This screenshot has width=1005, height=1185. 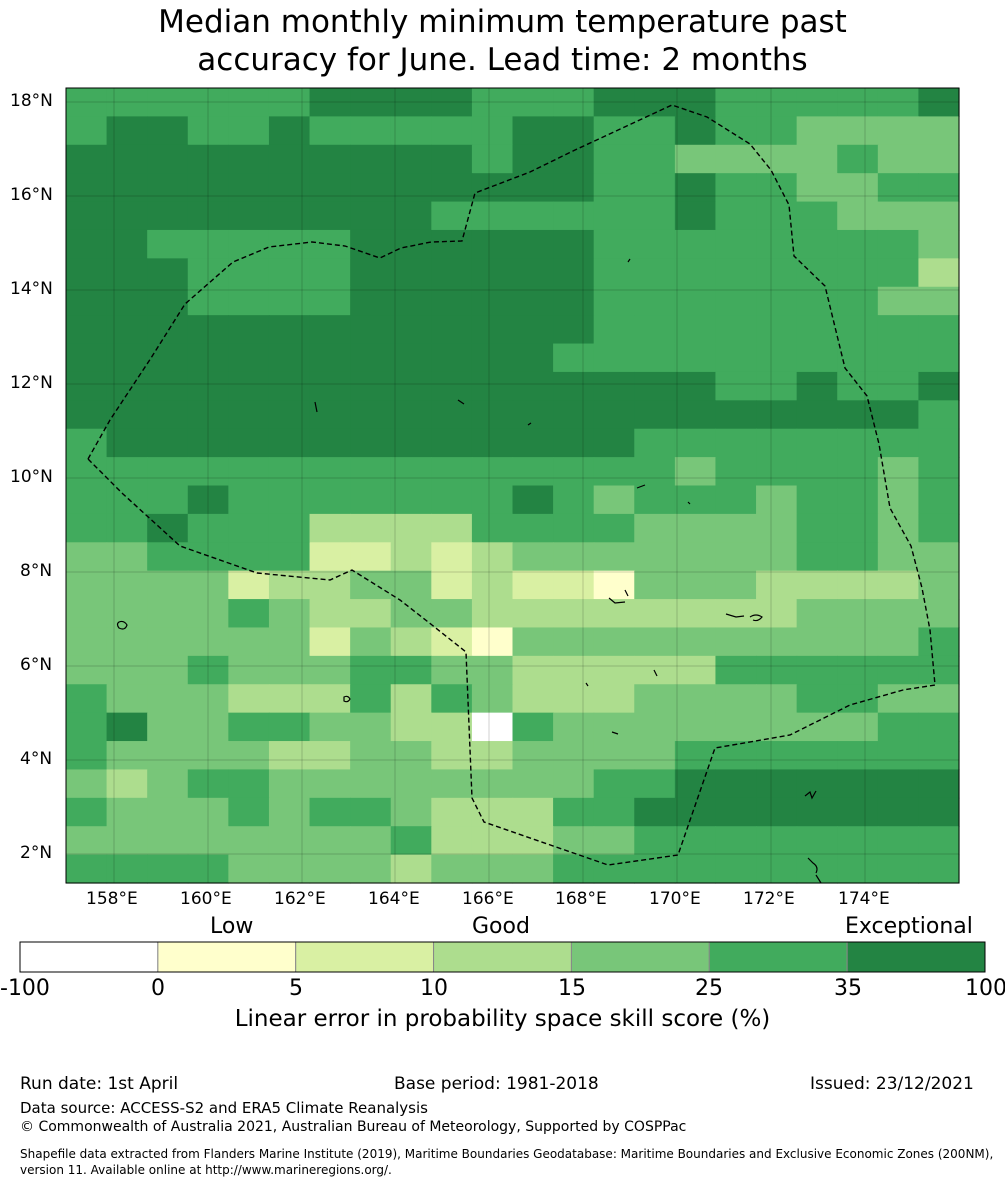 I want to click on base-period: Base period: 1981-2018, so click(x=496, y=1084).